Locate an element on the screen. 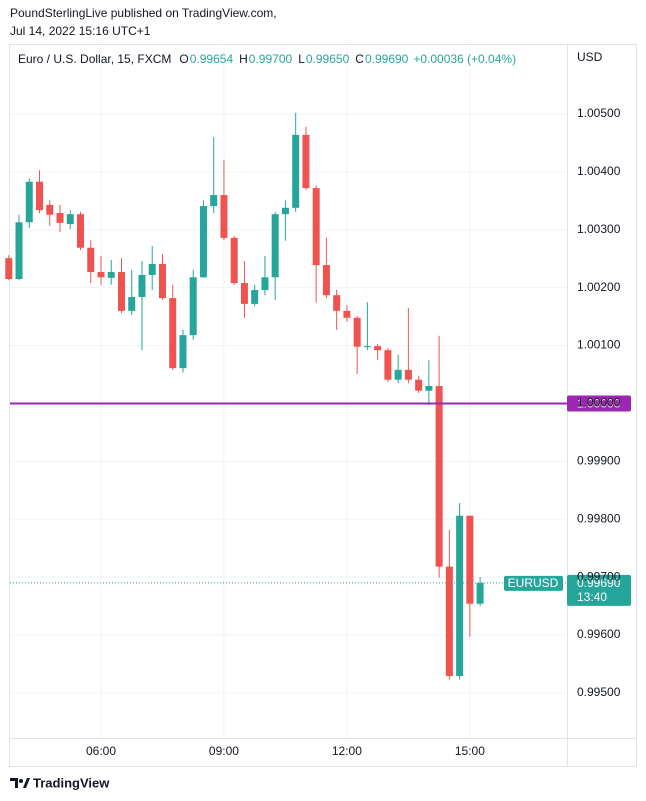  y-tick-label: 1.00100 is located at coordinates (599, 345).